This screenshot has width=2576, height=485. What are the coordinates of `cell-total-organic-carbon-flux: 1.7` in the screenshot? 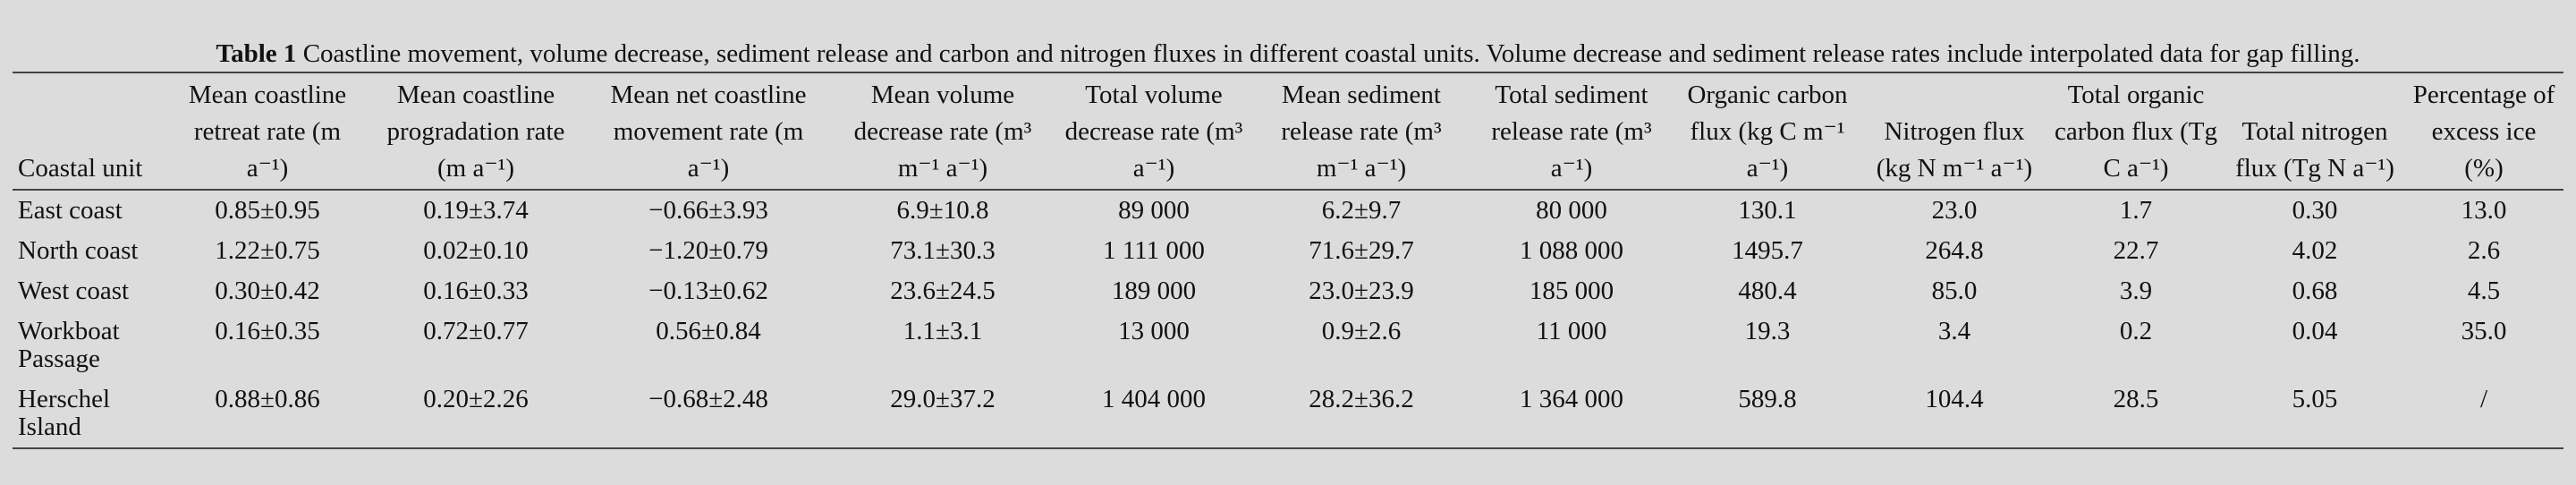 It's located at (2136, 210).